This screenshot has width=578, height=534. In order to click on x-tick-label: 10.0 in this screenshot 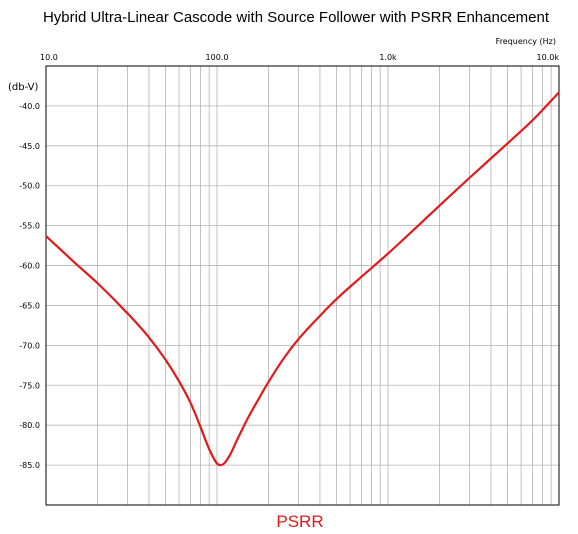, I will do `click(49, 57)`.